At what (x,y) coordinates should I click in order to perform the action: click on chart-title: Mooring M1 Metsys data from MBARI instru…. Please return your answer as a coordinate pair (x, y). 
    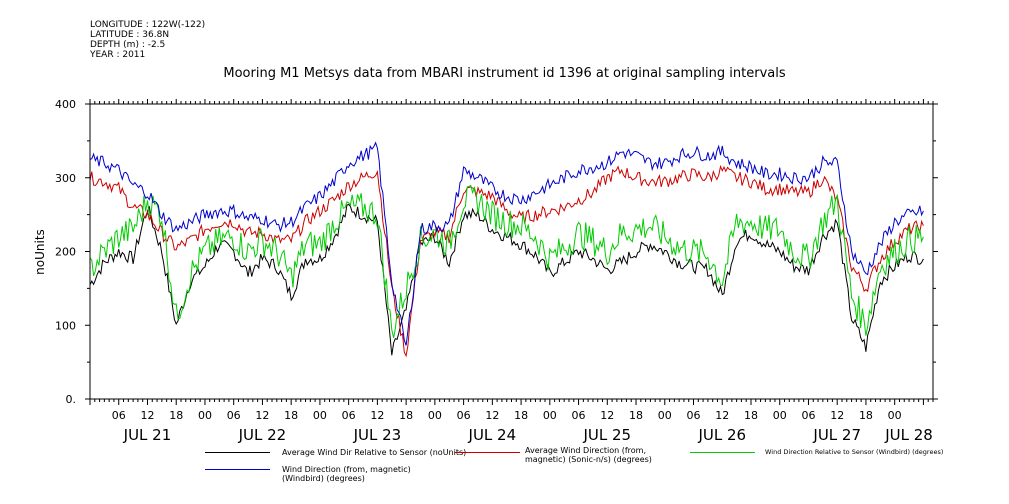
    Looking at the image, I should click on (504, 73).